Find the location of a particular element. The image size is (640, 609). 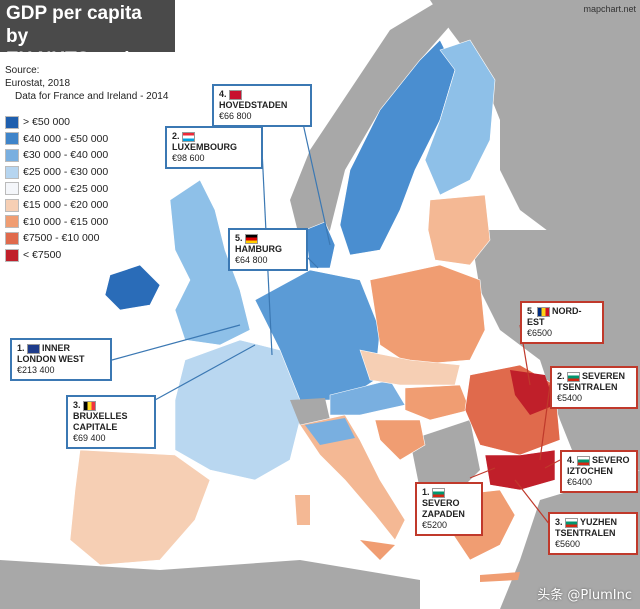

flag-uk-icon is located at coordinates (34, 348).